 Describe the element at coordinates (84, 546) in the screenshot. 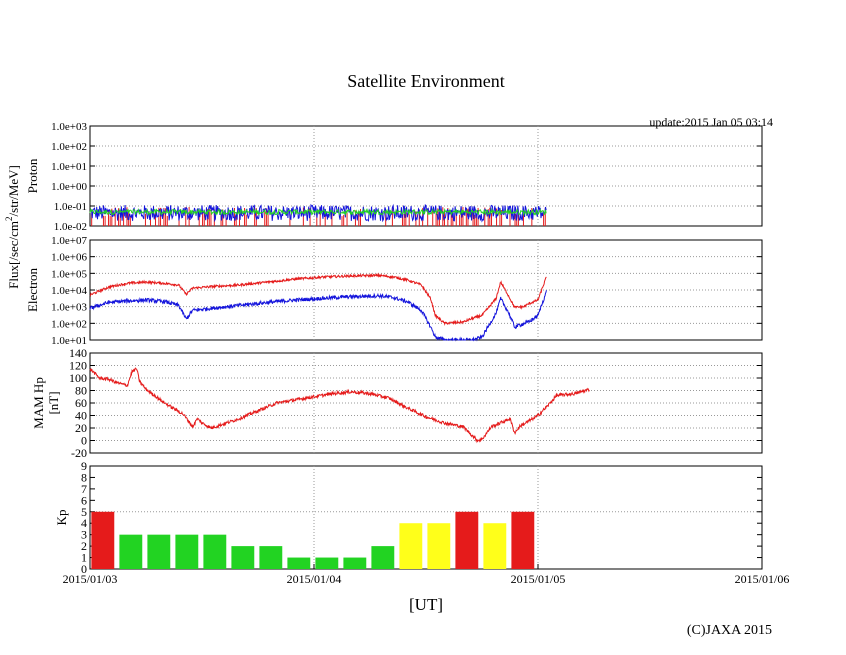

I see `kp-ytick-label: 2` at that location.